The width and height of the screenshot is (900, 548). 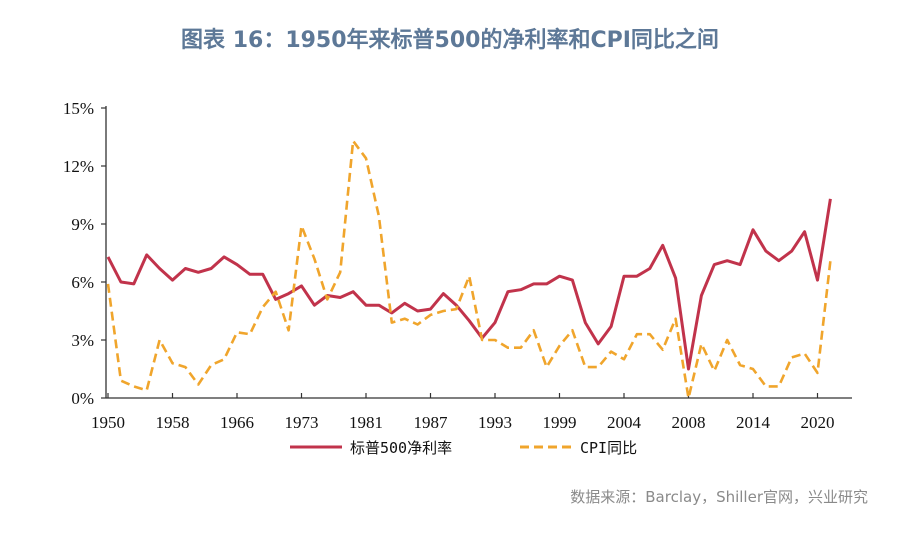 I want to click on y-tick-label: 6%, so click(x=82, y=282).